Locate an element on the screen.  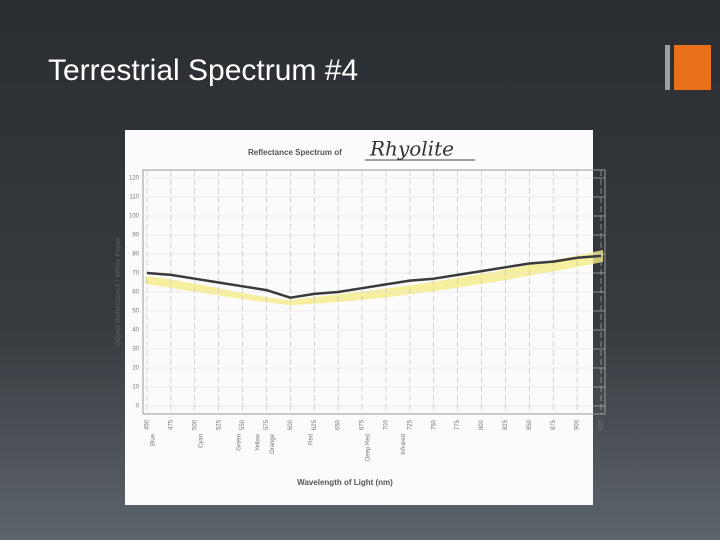
band-label: Green is located at coordinates (240, 442).